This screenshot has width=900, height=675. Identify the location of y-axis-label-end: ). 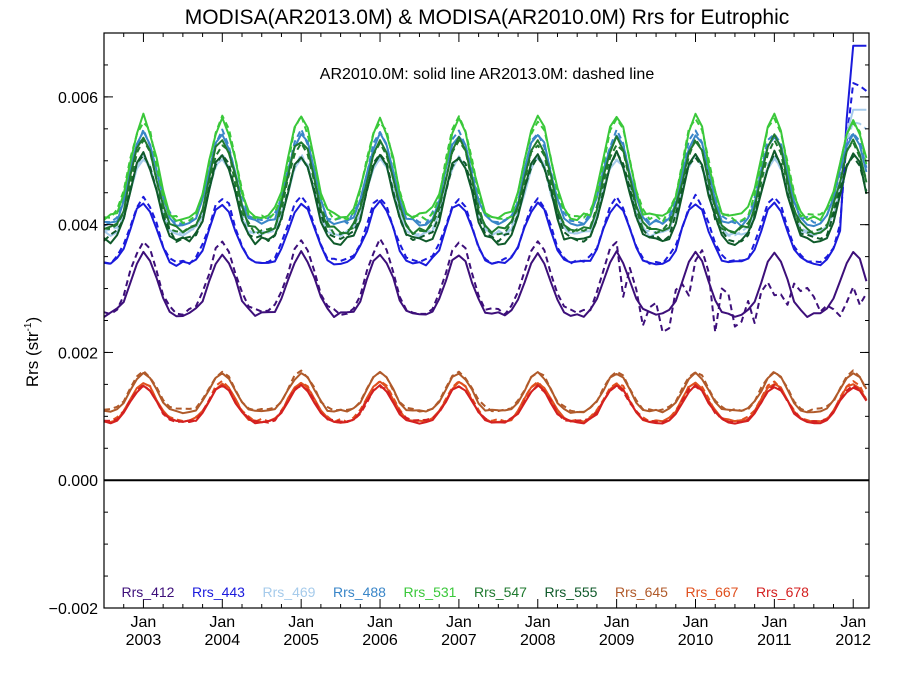
(32, 320).